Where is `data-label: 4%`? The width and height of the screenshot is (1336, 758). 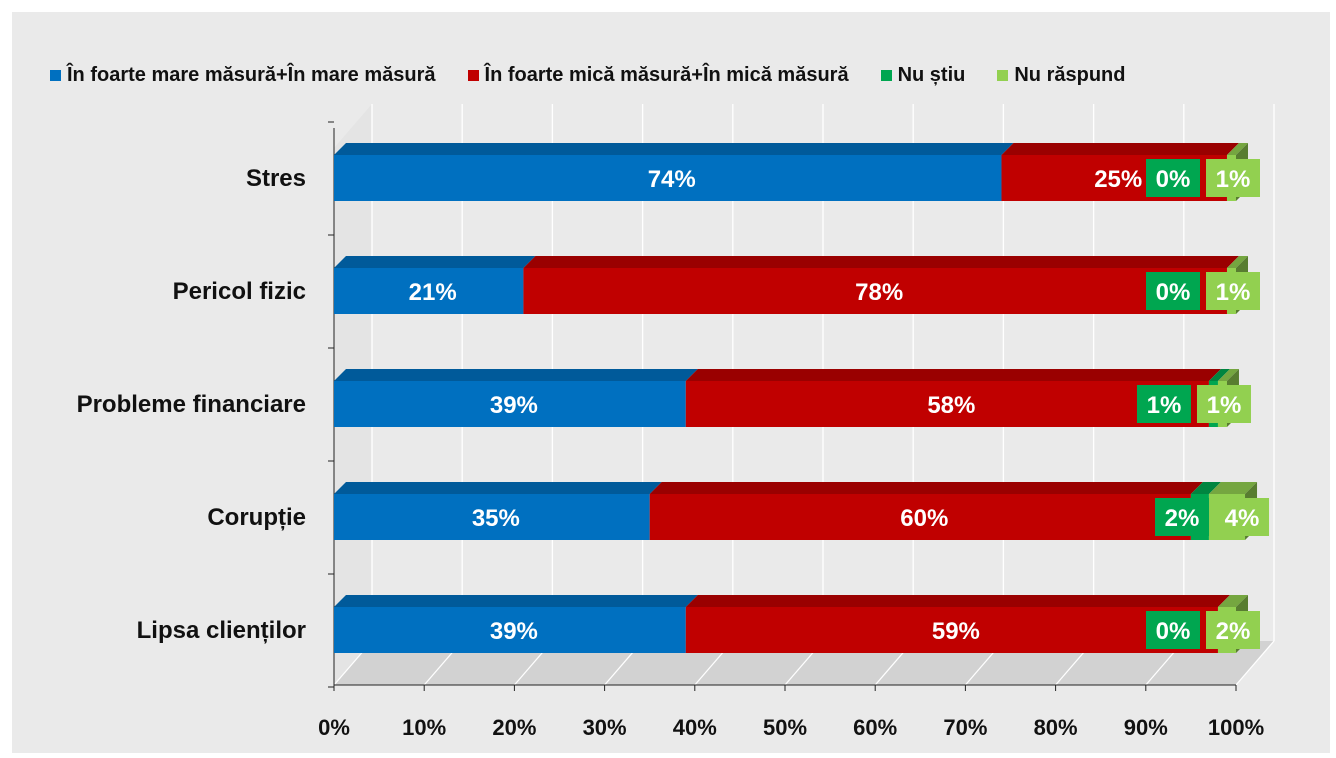 data-label: 4% is located at coordinates (1242, 518).